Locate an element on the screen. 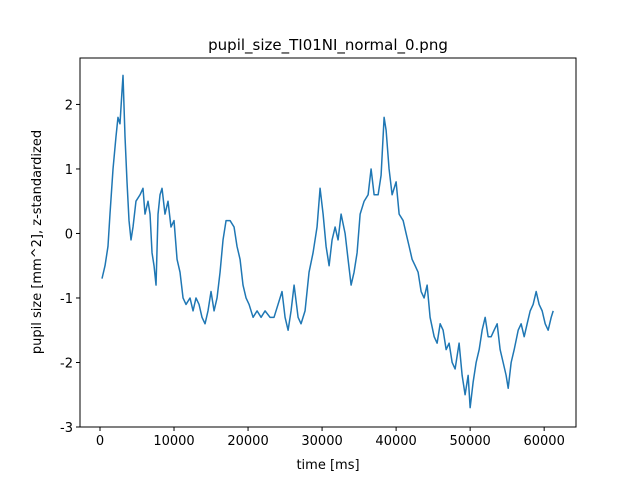 This screenshot has height=480, width=640. y-tick-label: 1 is located at coordinates (69, 170).